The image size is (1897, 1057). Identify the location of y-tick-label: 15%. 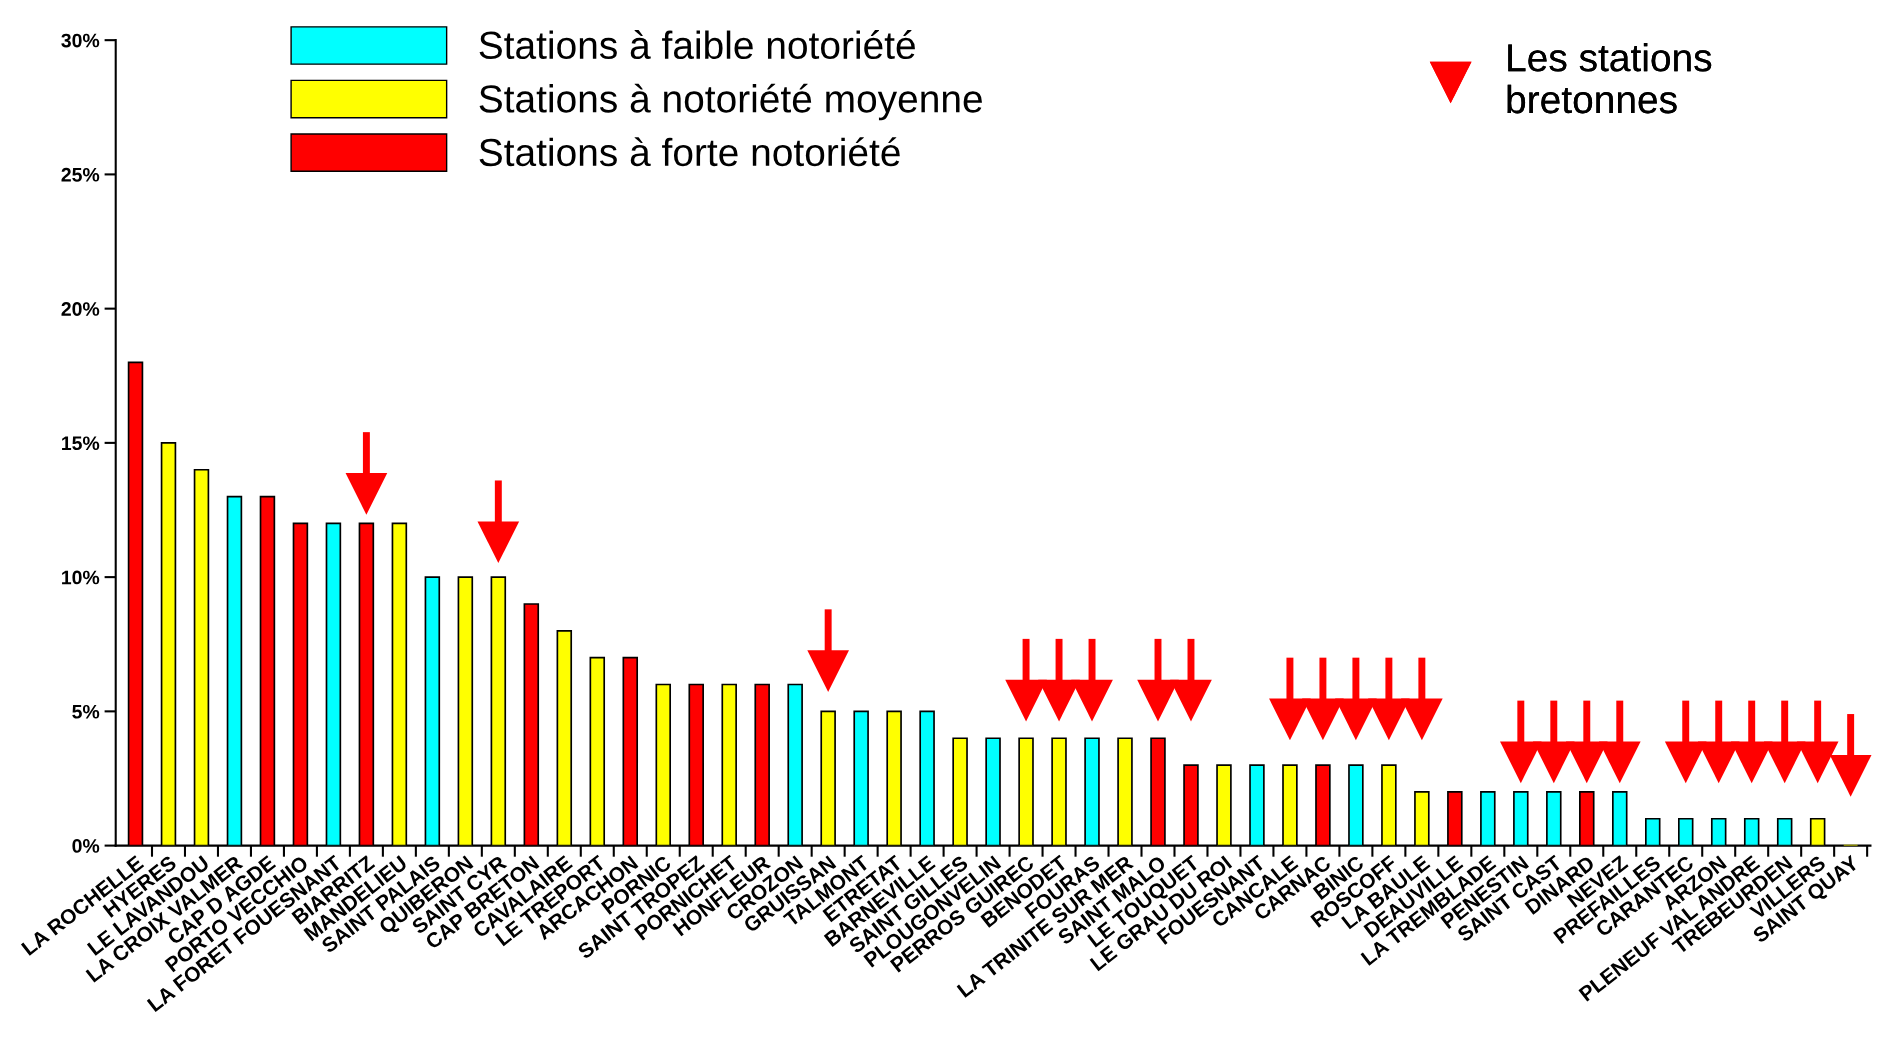
(81, 443).